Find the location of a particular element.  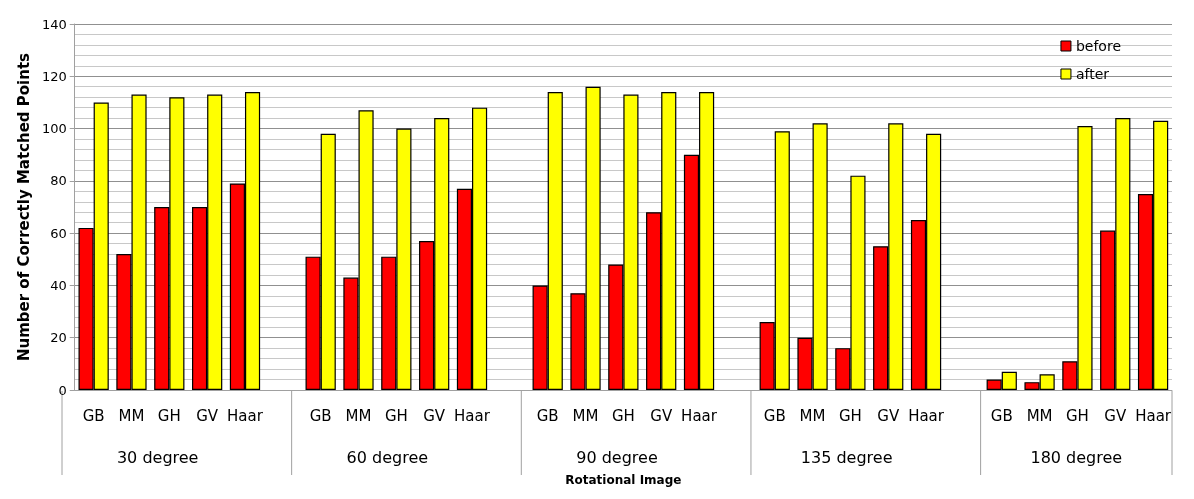

text: 30 degree is located at coordinates (157, 457).